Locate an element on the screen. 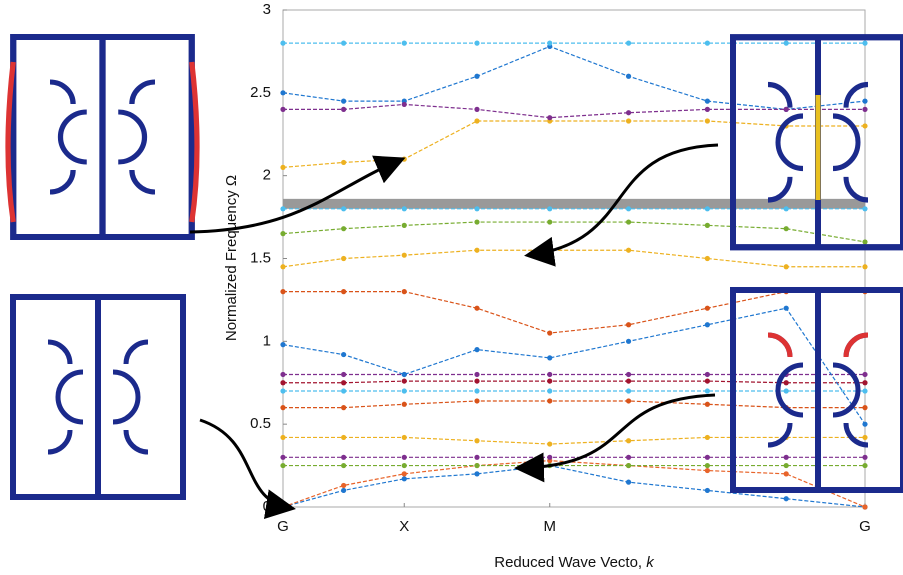 This screenshot has height=575, width=903. x-axis-label-text: Reduced Wave Vecto, is located at coordinates (570, 562).